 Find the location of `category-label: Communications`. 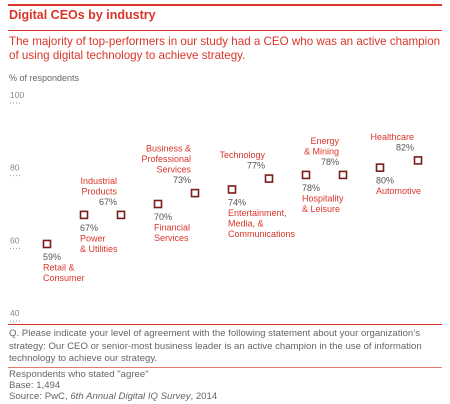

category-label: Communications is located at coordinates (262, 234).